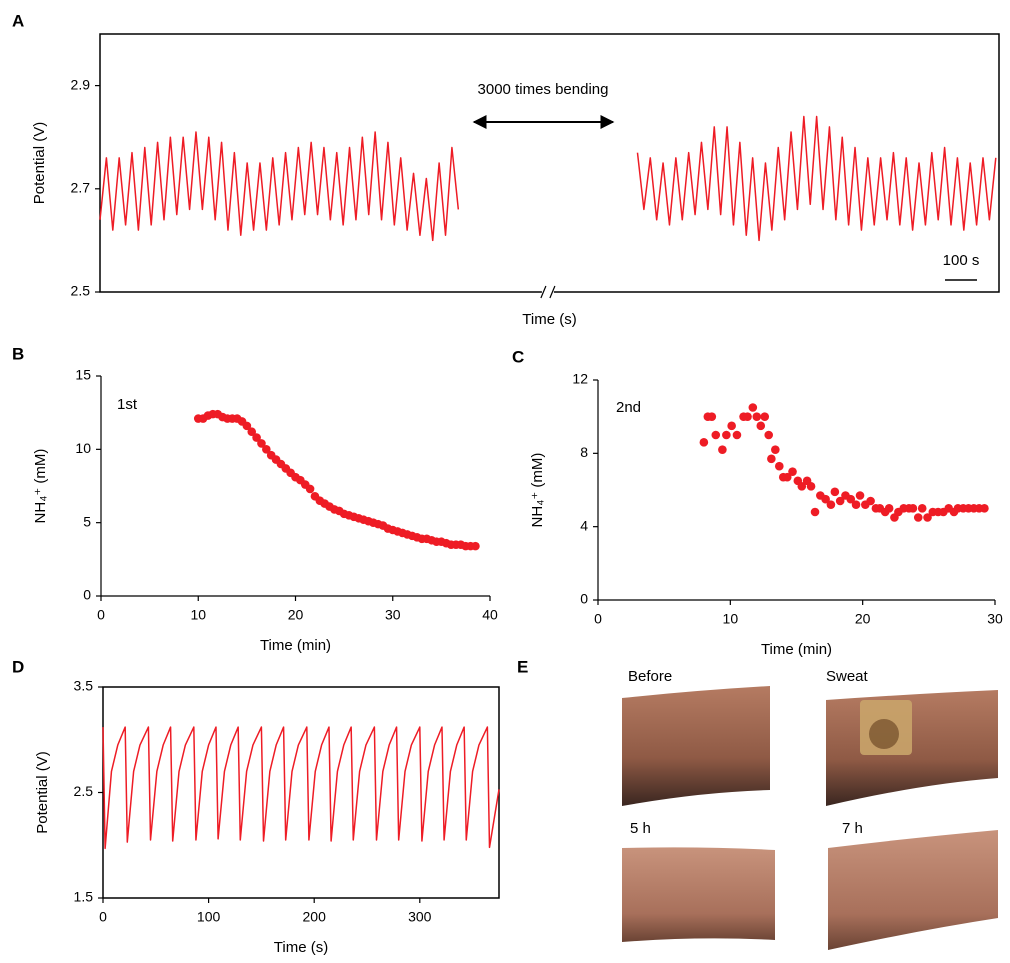 The height and width of the screenshot is (963, 1010). What do you see at coordinates (650, 676) in the screenshot?
I see `photo-label: Before` at bounding box center [650, 676].